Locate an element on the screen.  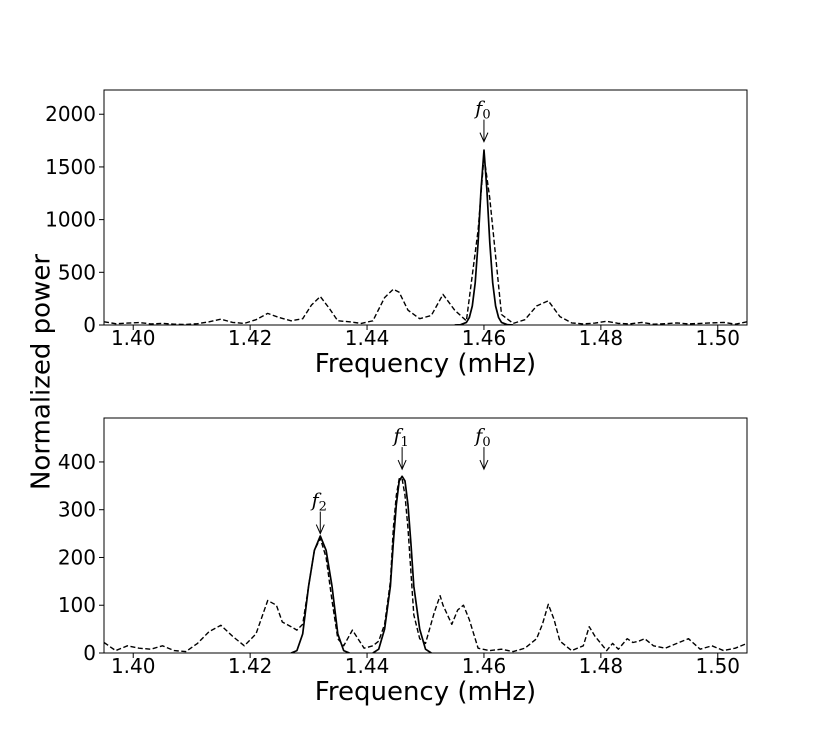
chart-0-y-tick-label-4: 2000 is located at coordinates (70, 114).